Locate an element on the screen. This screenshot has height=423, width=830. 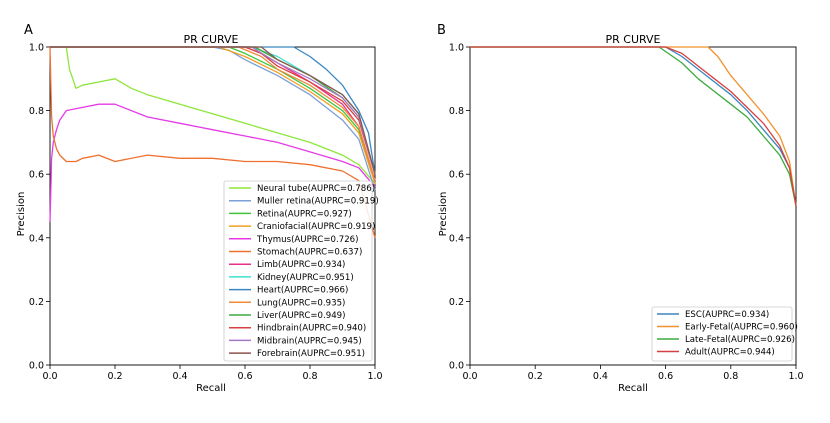
panel-b-legend-label-1: Early-Fetal(AUPRC=0.960) is located at coordinates (741, 328).